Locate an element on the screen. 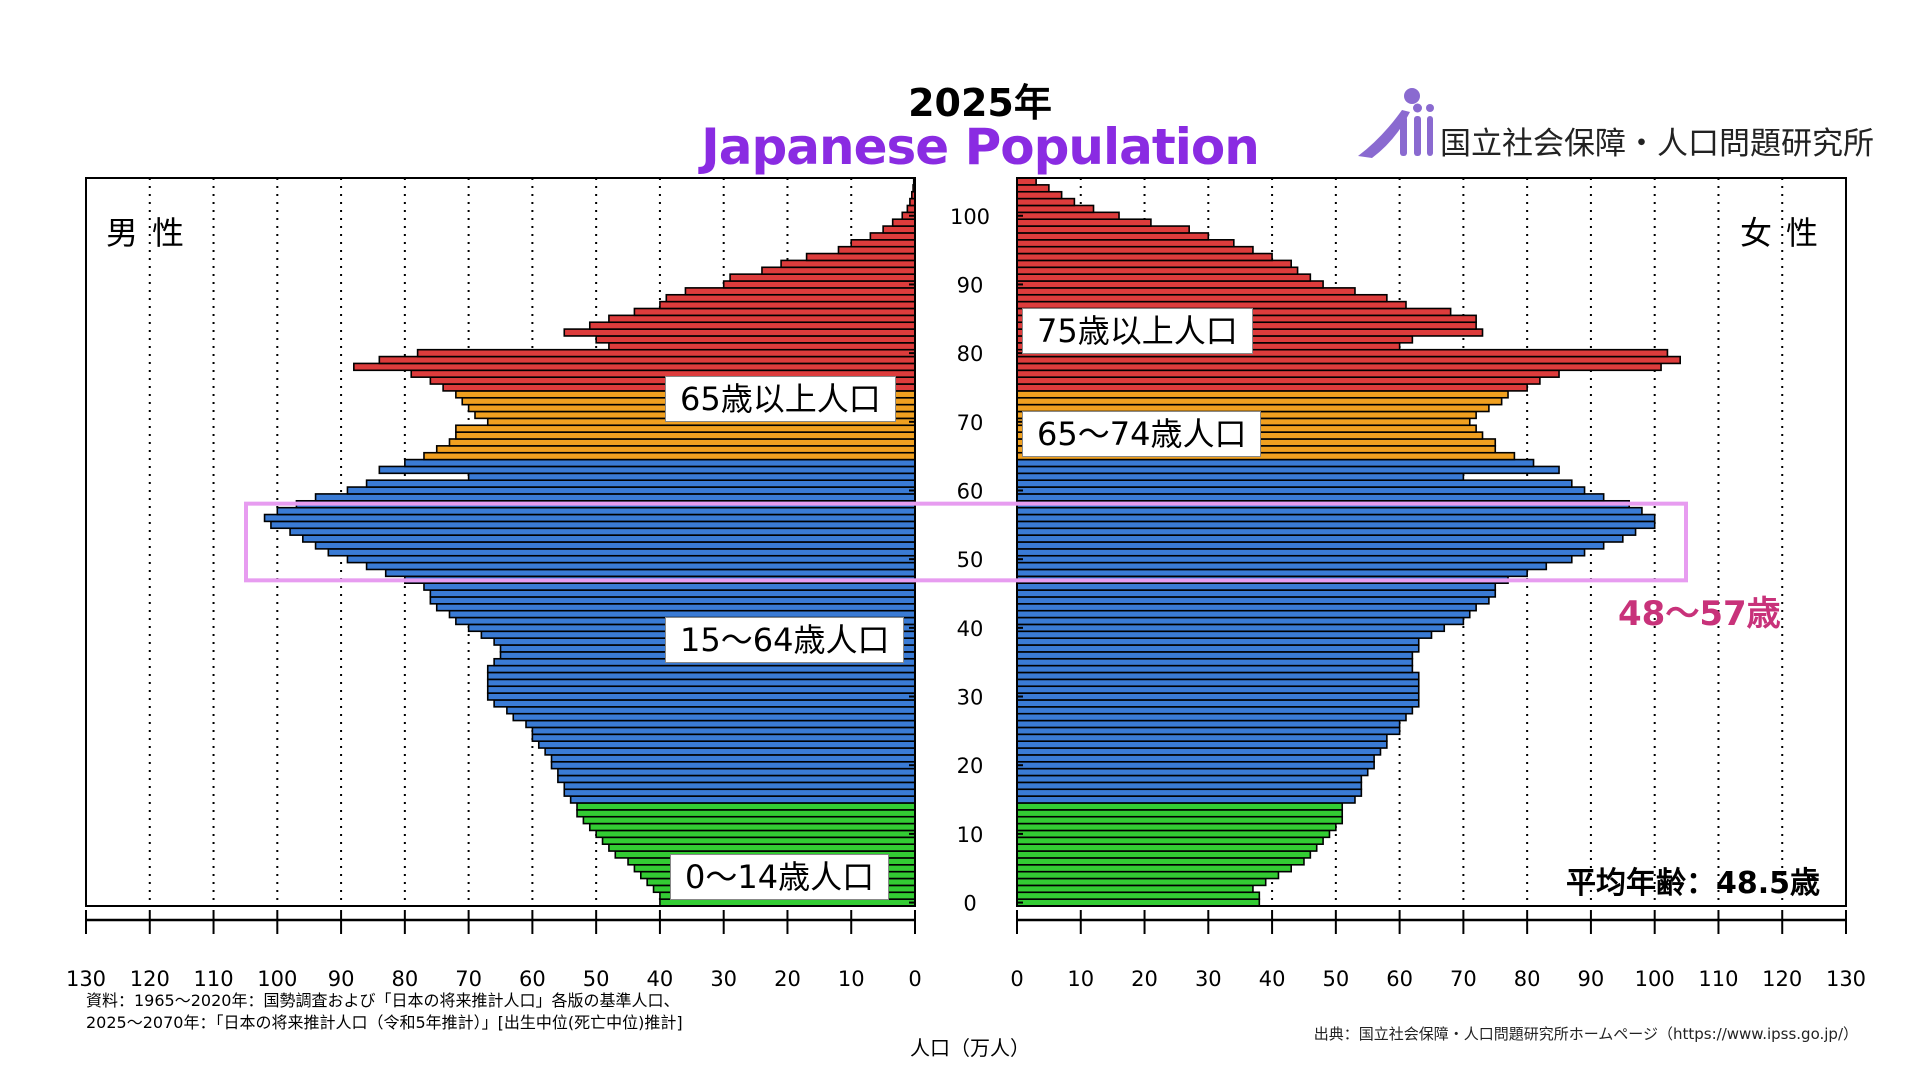 The width and height of the screenshot is (1920, 1080). x-tick-label-left: 0 is located at coordinates (914, 979).